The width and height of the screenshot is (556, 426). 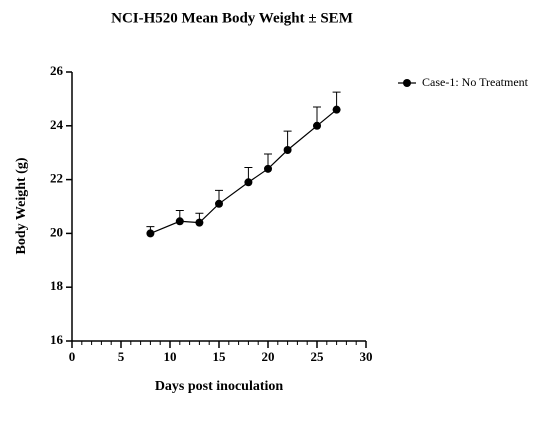 I want to click on chart-title: NCI-H520 Mean Body Weight ± SEM, so click(x=232, y=18).